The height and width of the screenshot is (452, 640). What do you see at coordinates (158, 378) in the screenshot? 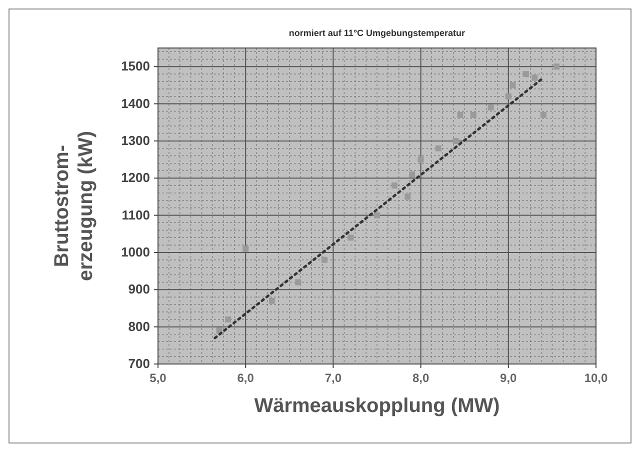
I see `x-tick-label: 5,0` at bounding box center [158, 378].